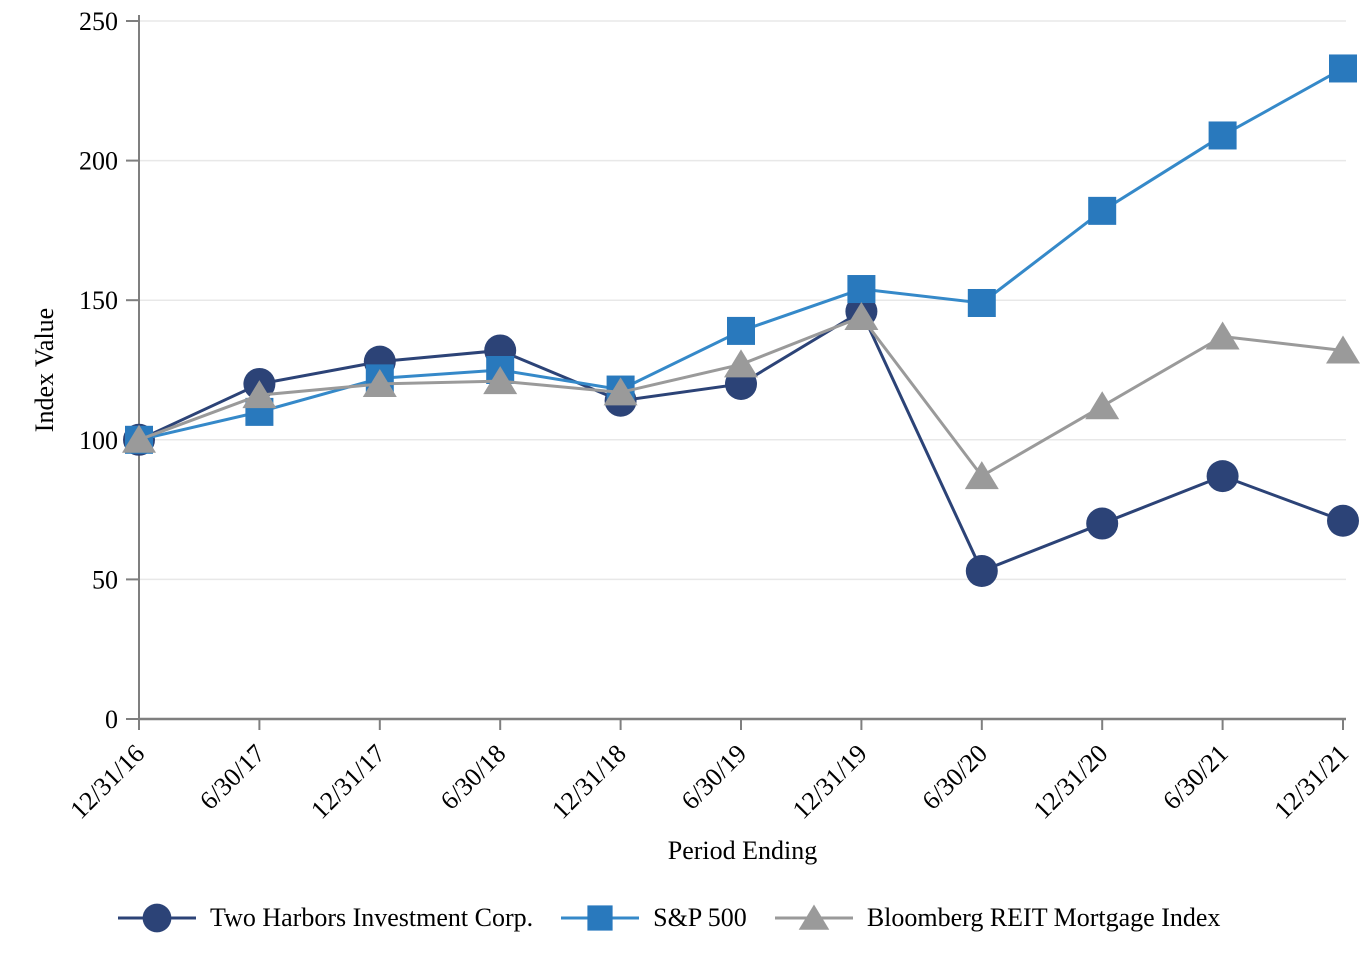 The height and width of the screenshot is (960, 1364). I want to click on y-axis-title: Index Value, so click(44, 370).